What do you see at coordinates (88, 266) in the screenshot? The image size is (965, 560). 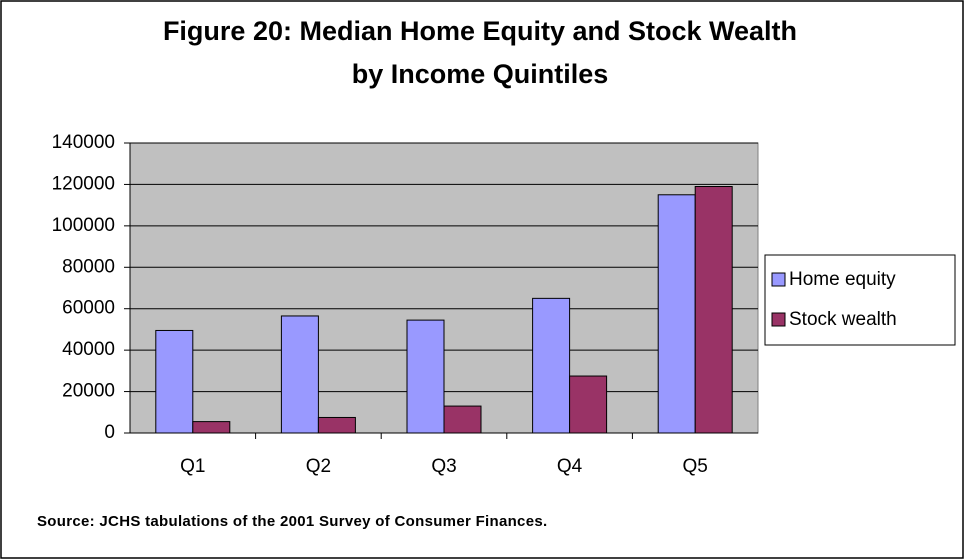 I see `y-tick-label: 80000` at bounding box center [88, 266].